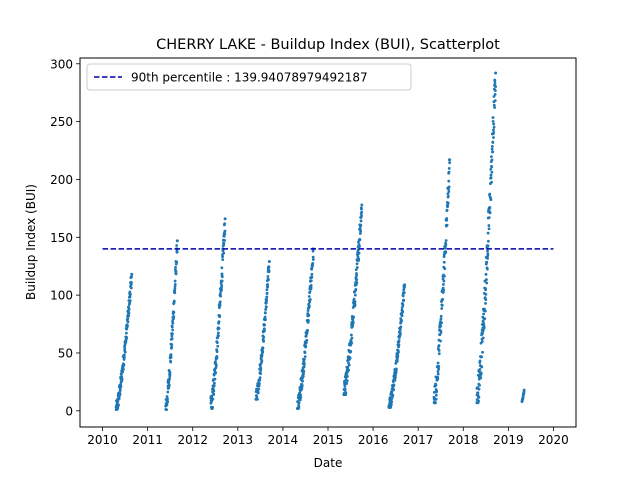 The image size is (640, 480). Describe the element at coordinates (249, 77) in the screenshot. I see `legend: 90th percentile : 139.94078979492187` at that location.